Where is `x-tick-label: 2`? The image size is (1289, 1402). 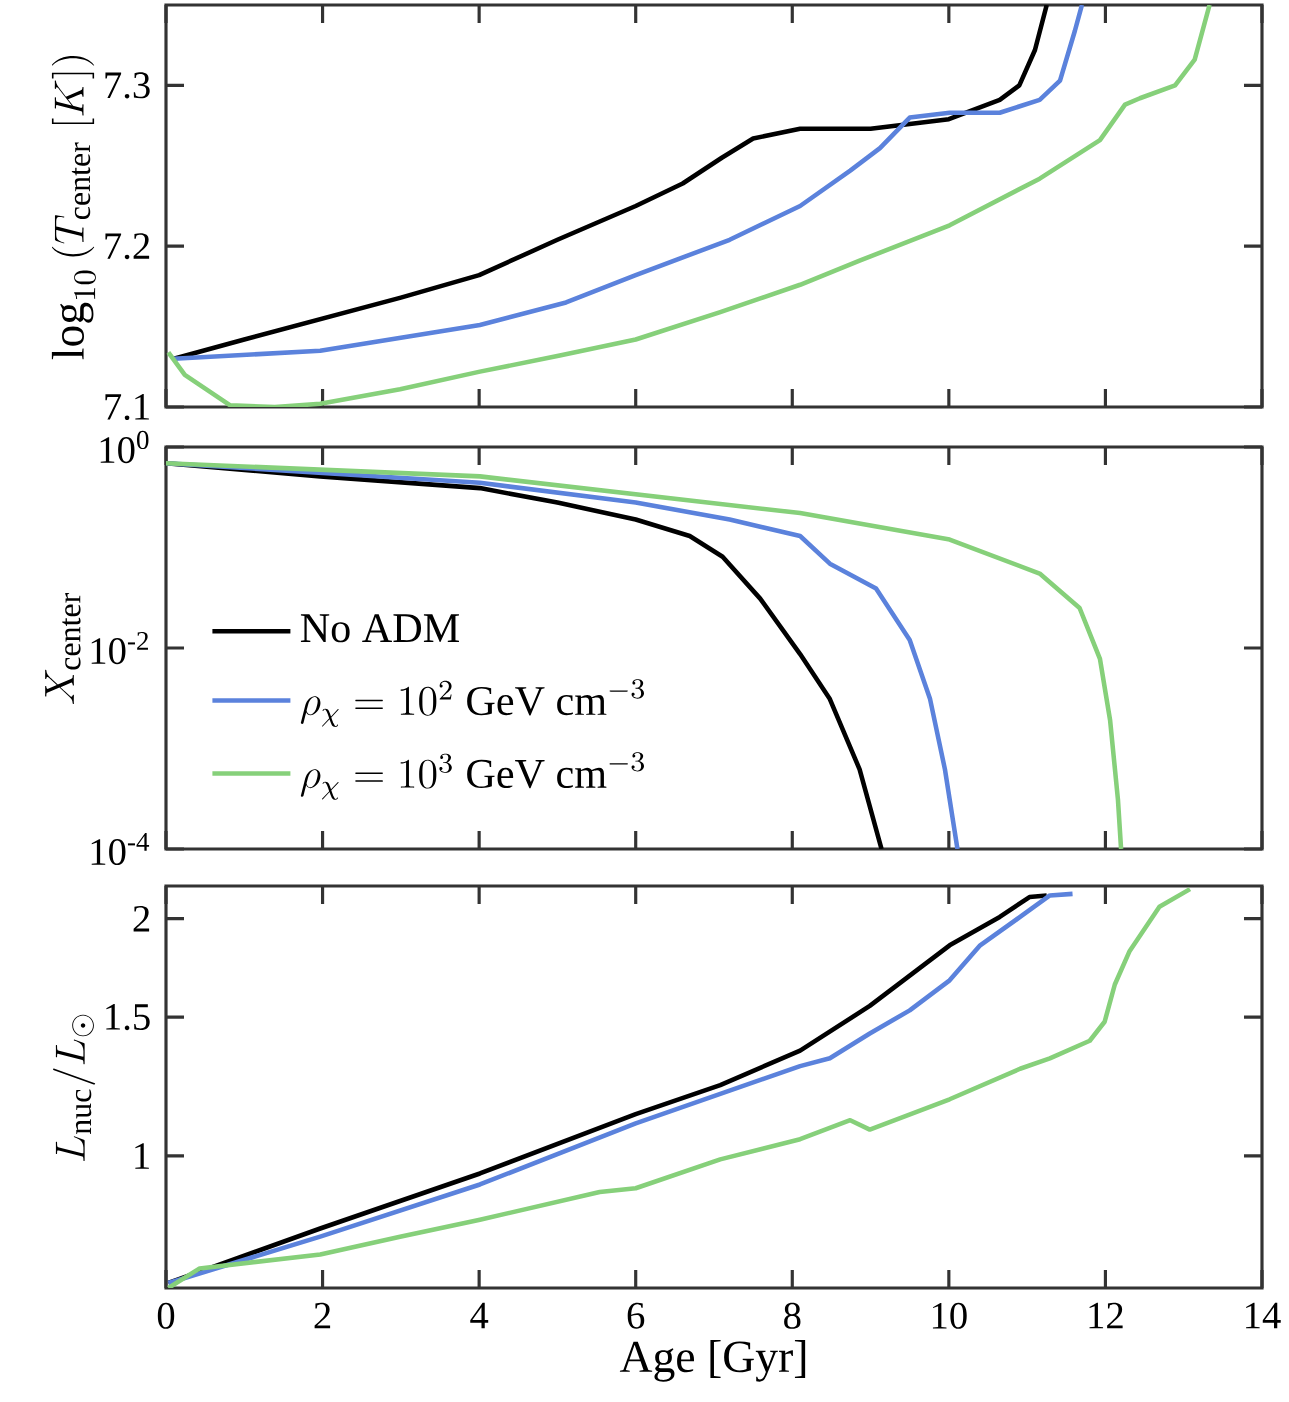
x-tick-label: 2 is located at coordinates (322, 1315).